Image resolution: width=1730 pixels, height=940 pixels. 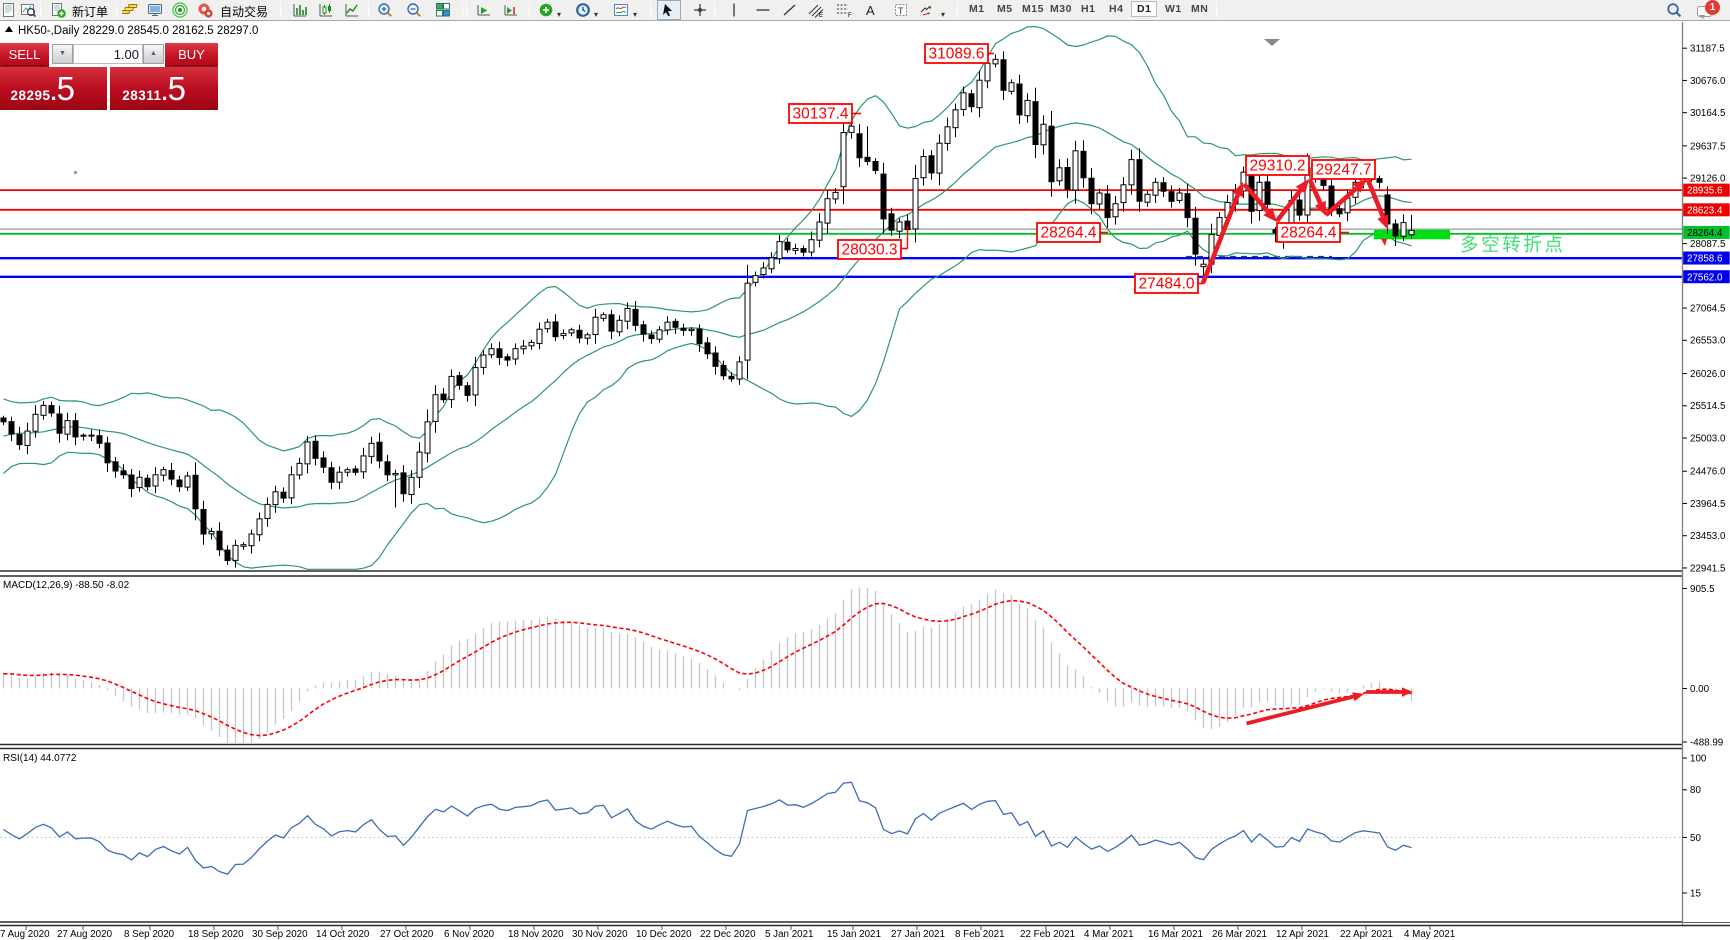 What do you see at coordinates (1708, 438) in the screenshot?
I see `svg-text: 25003.0` at bounding box center [1708, 438].